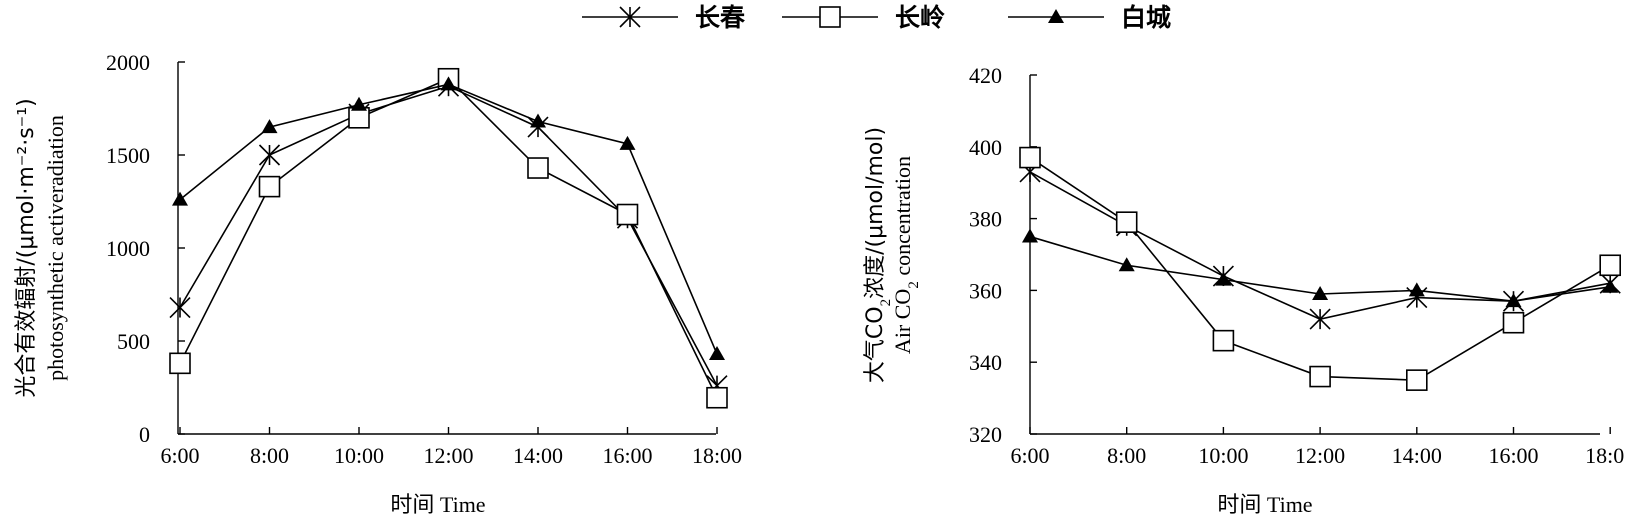  I want to click on par-y-axis-title-en: photosynthetic activeradiation, so click(55, 248).